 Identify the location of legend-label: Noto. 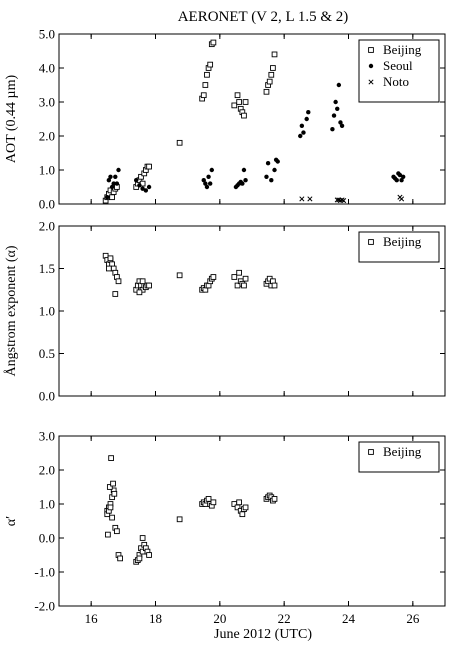
(396, 81).